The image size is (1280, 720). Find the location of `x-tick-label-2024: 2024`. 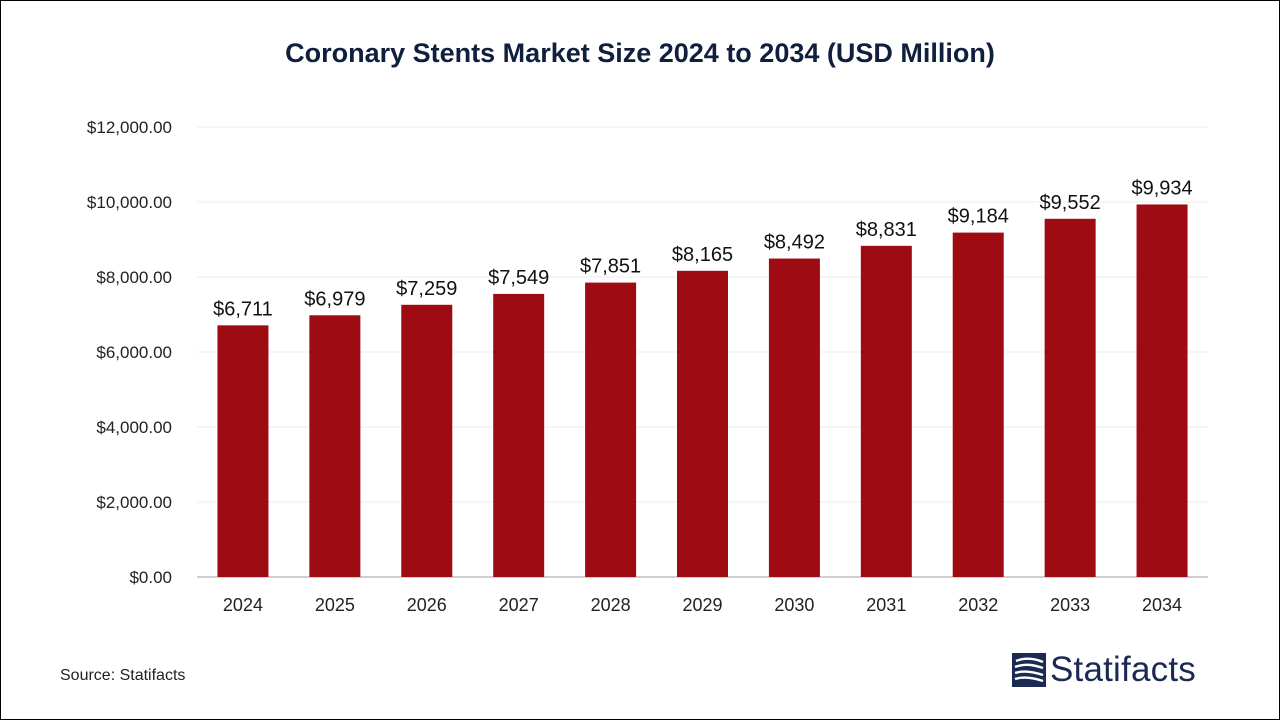

x-tick-label-2024: 2024 is located at coordinates (243, 605).